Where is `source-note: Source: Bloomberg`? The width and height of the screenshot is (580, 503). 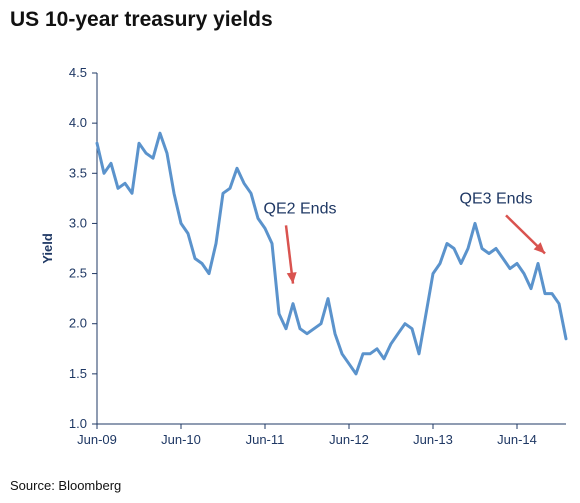 source-note: Source: Bloomberg is located at coordinates (66, 485).